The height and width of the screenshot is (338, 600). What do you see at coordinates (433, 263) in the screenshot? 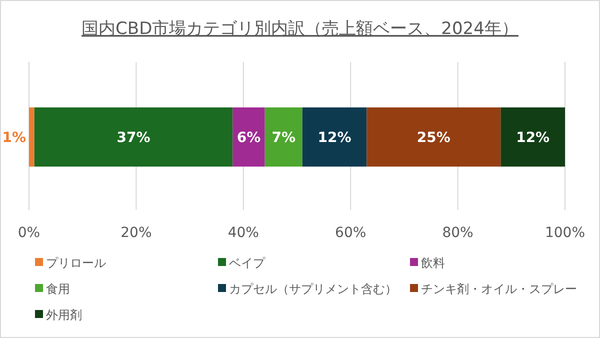
I see `legend-label: 飲料` at bounding box center [433, 263].